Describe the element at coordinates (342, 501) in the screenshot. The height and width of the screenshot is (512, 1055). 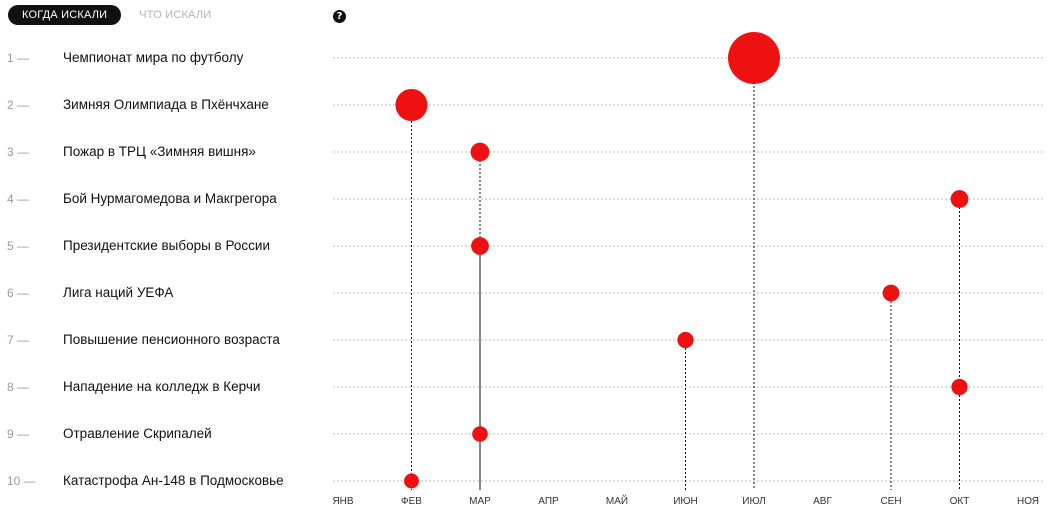
I see `month-tick-label: ЯНВ` at that location.